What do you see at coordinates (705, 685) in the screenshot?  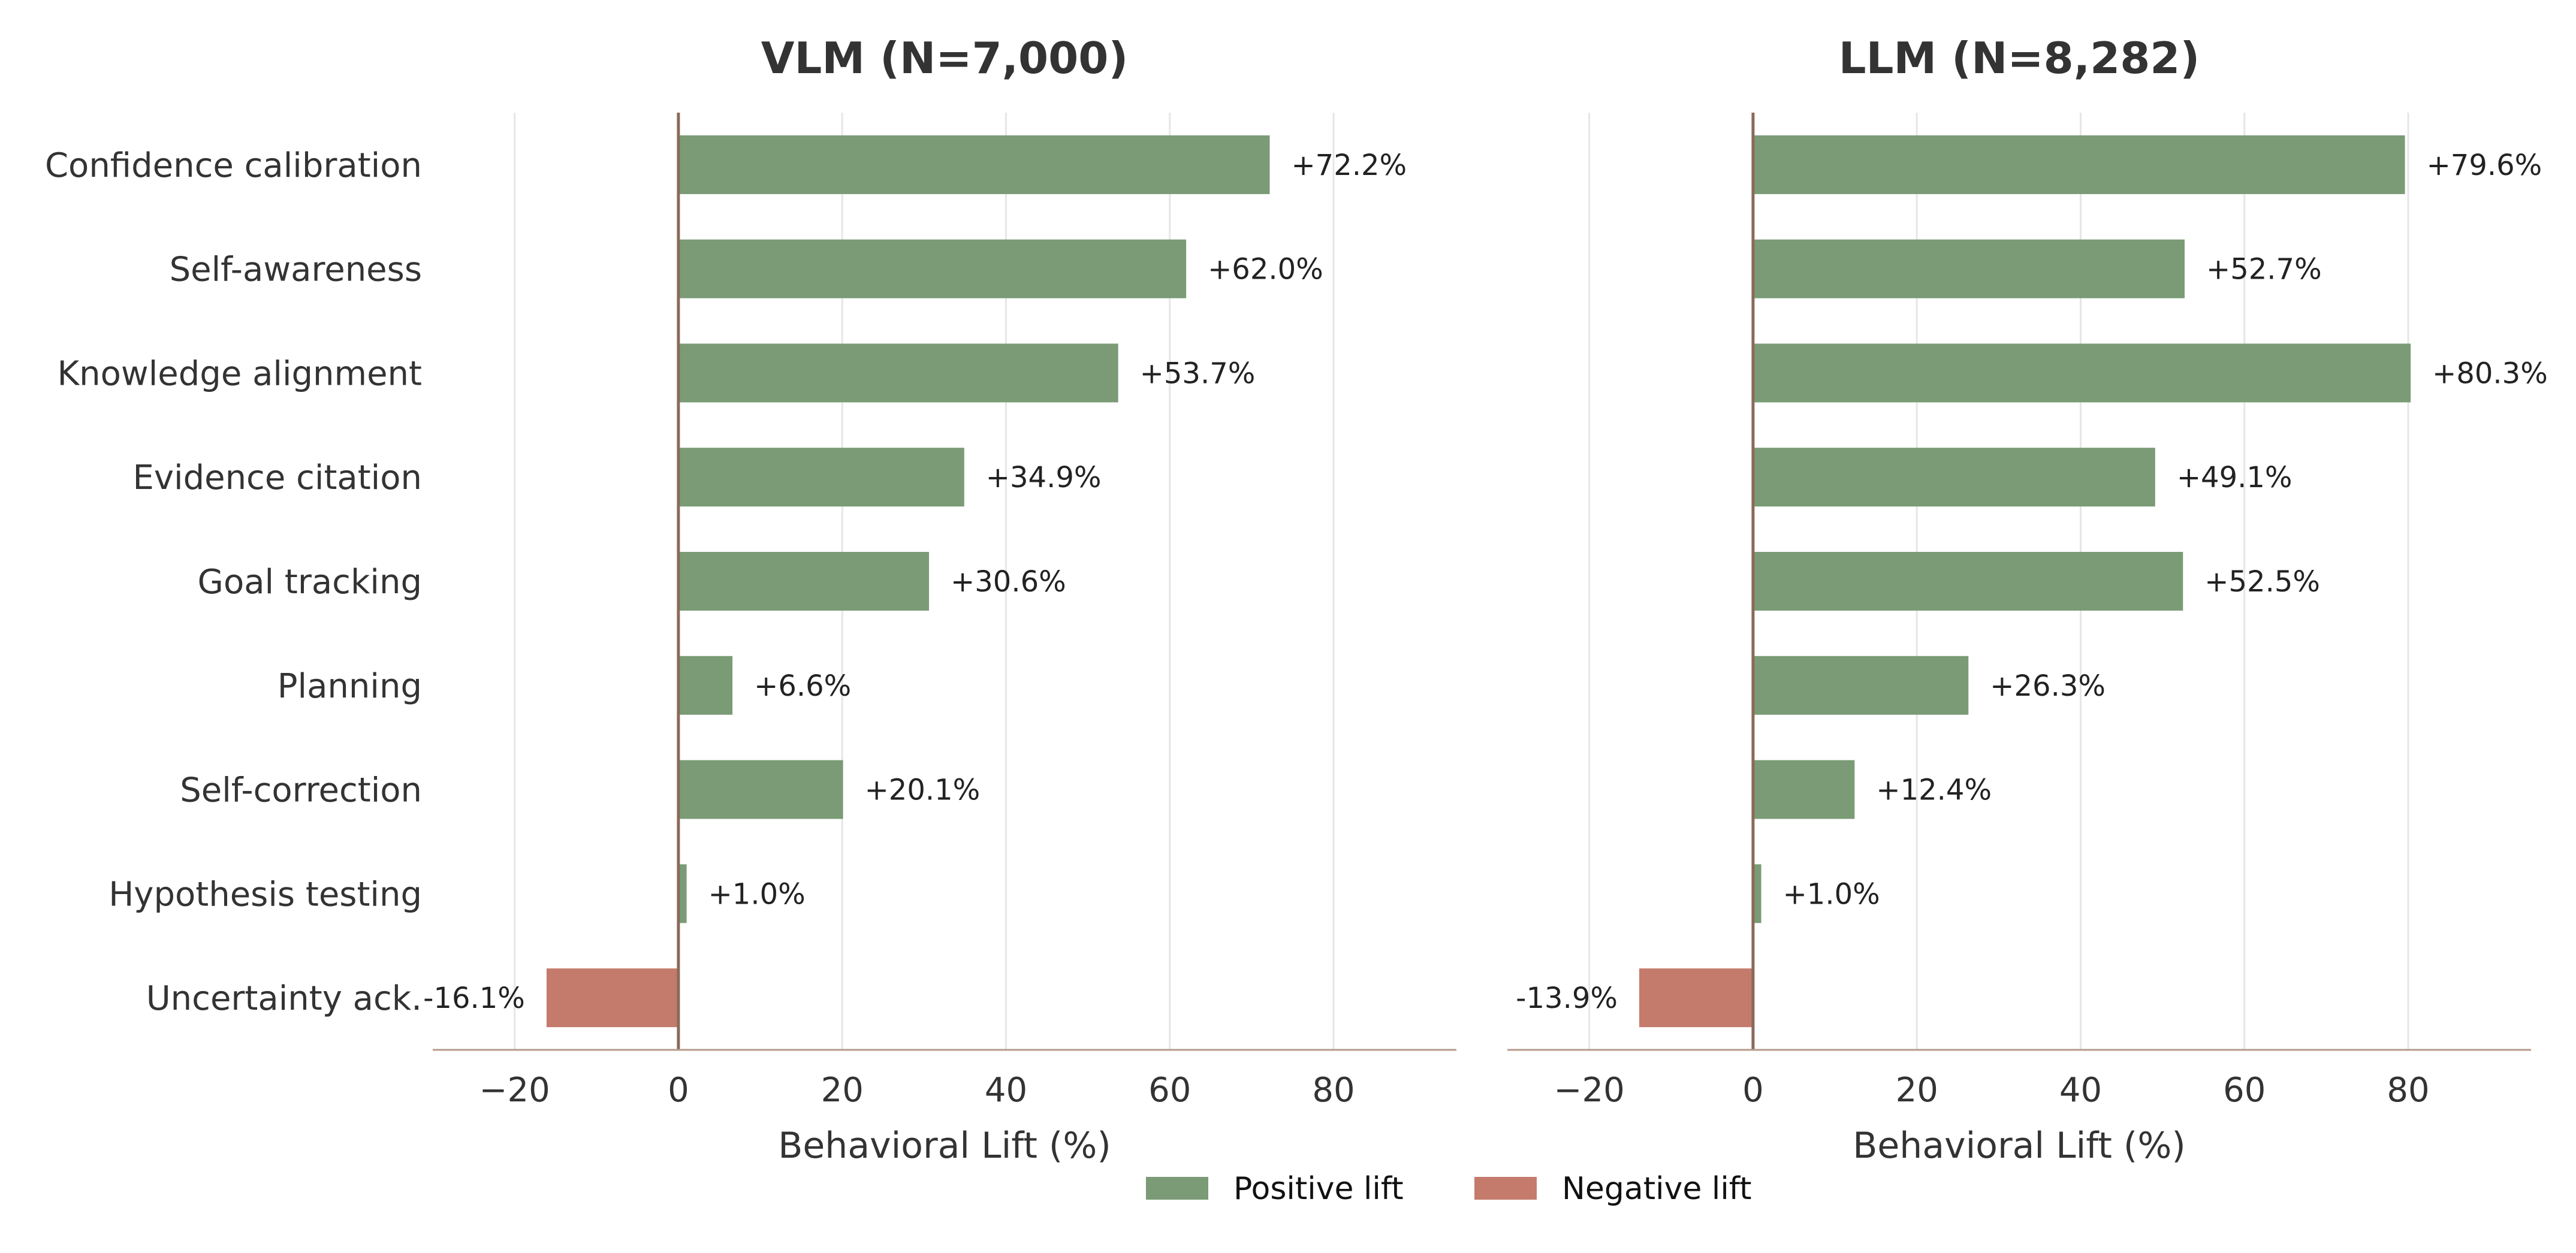 I see `vlm-bar-planning` at bounding box center [705, 685].